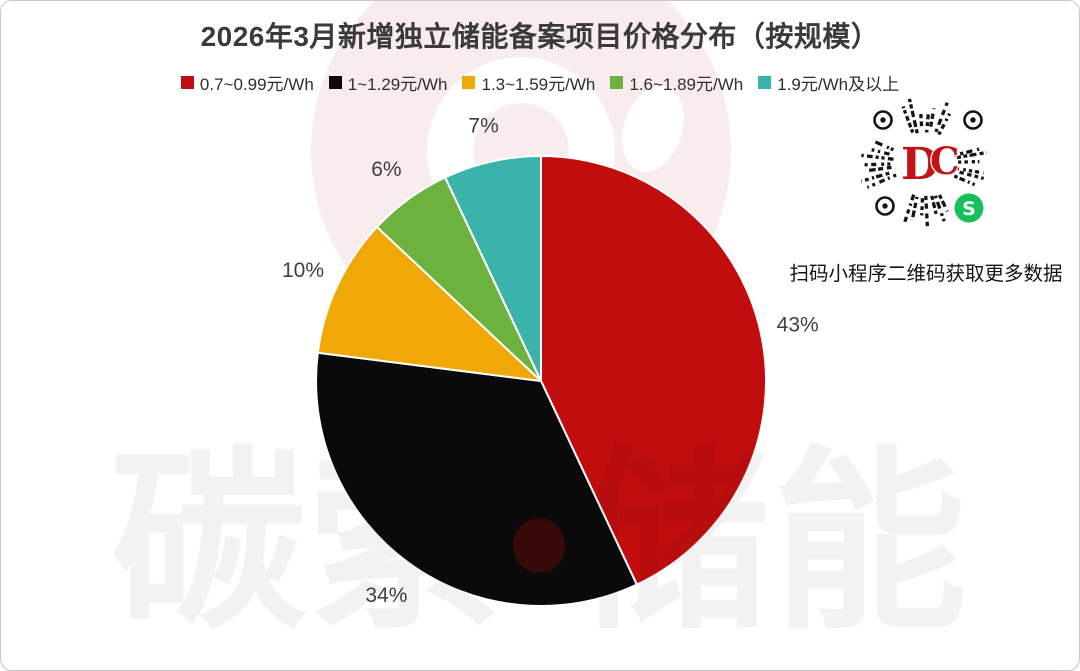 Image resolution: width=1080 pixels, height=671 pixels. What do you see at coordinates (303, 270) in the screenshot?
I see `pie-label-2: 10%` at bounding box center [303, 270].